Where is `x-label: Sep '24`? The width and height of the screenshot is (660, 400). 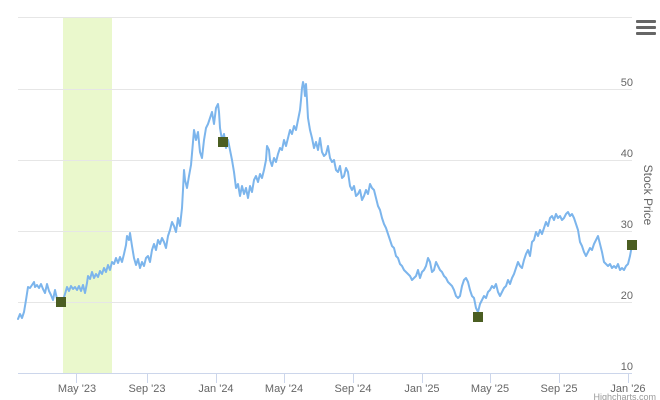 x-label: Sep '24 is located at coordinates (353, 389).